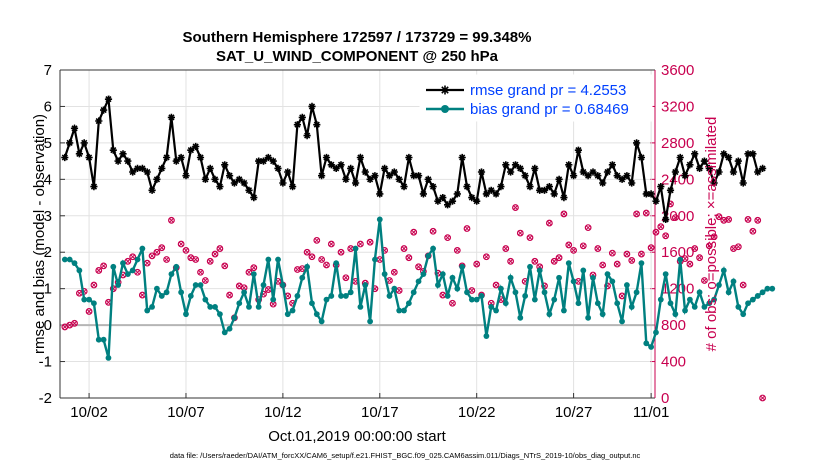  I want to click on legend-bias-label: bias grand pr = 0.68469, so click(549, 109).